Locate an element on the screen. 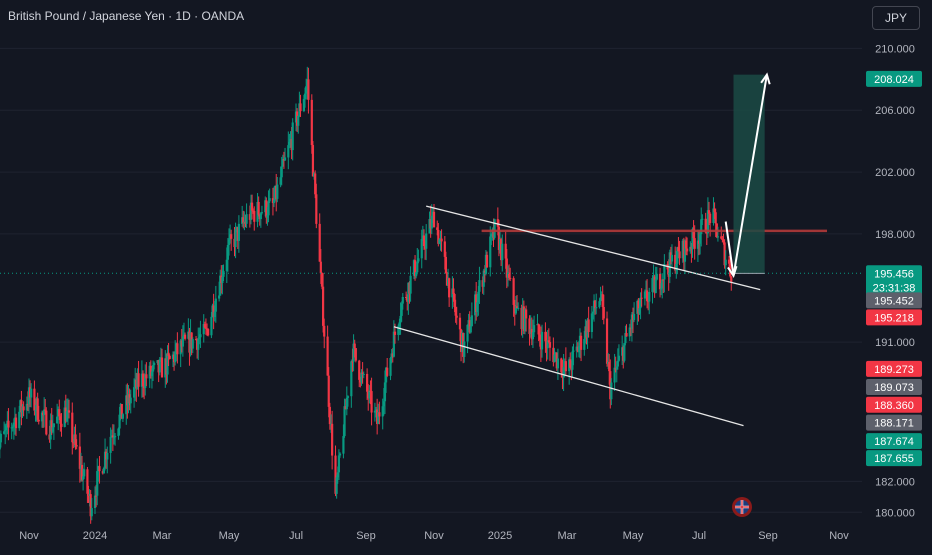  currency-button: JPY is located at coordinates (896, 18).